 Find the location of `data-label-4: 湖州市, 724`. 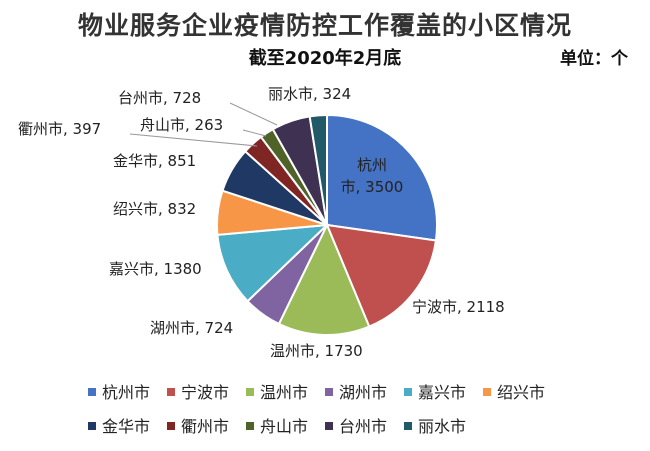

data-label-4: 湖州市, 724 is located at coordinates (191, 328).